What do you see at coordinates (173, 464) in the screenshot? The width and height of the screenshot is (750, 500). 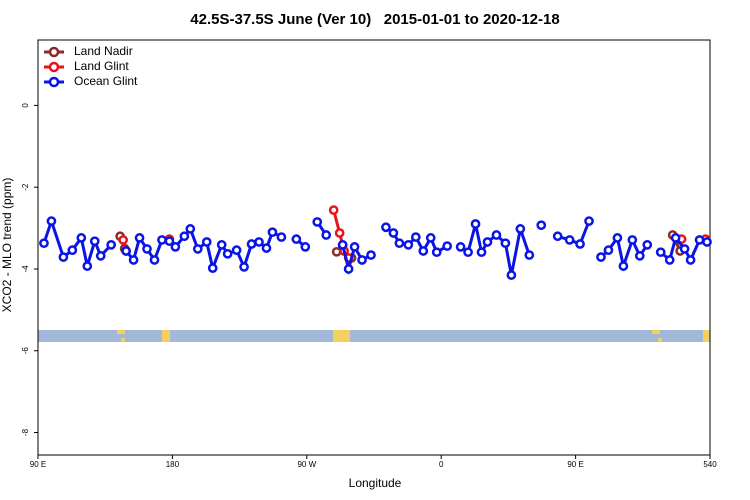 I see `x-tick-label: 180` at bounding box center [173, 464].